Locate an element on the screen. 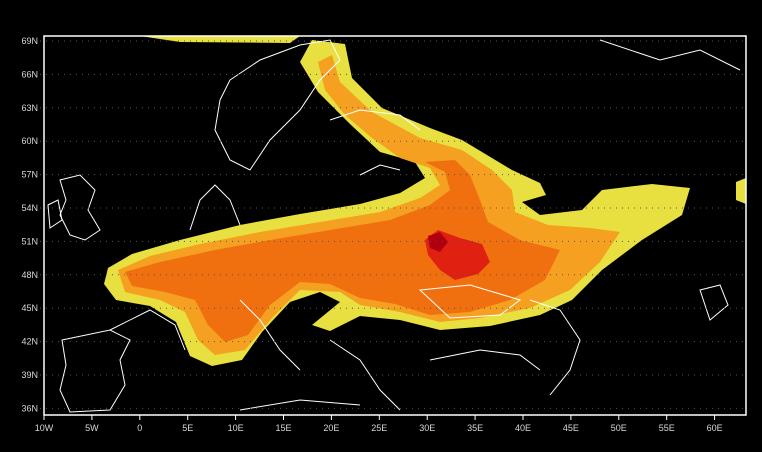 The width and height of the screenshot is (762, 452). lon-tick-label: 0 is located at coordinates (139, 428).